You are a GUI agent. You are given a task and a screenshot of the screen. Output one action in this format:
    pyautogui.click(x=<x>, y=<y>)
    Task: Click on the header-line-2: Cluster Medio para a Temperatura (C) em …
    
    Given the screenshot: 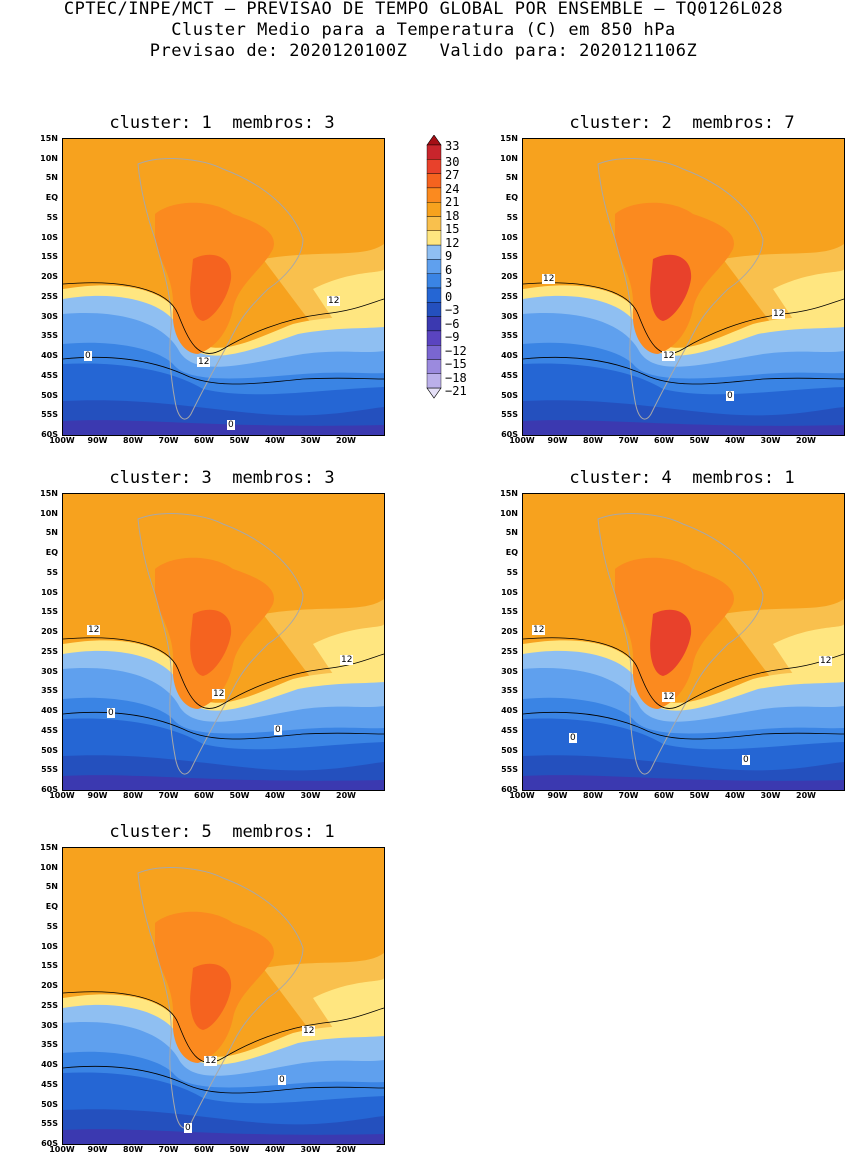 What is the action you would take?
    pyautogui.click(x=423, y=30)
    